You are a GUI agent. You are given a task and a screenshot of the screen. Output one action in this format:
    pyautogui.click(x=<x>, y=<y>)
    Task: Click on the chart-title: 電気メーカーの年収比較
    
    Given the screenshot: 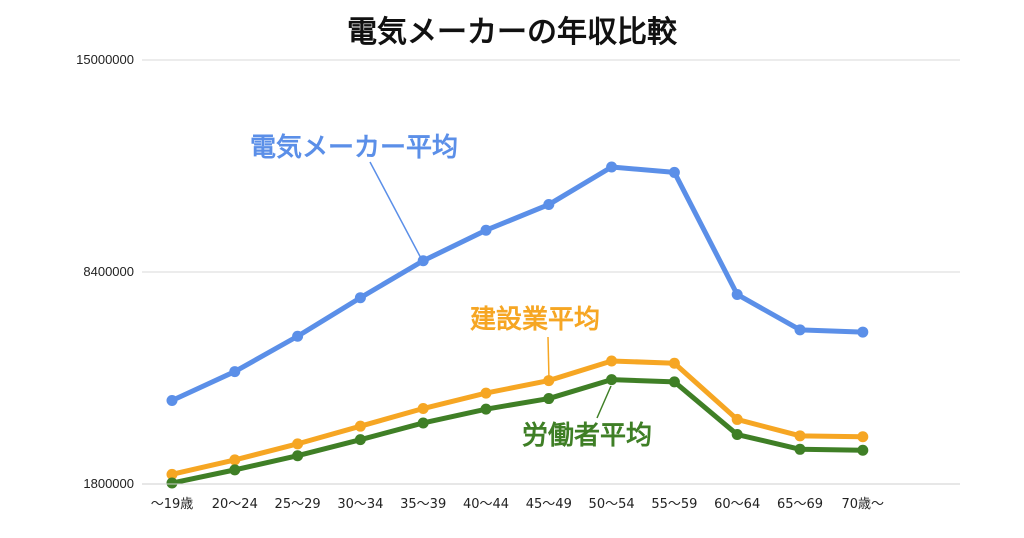 What is the action you would take?
    pyautogui.click(x=512, y=32)
    